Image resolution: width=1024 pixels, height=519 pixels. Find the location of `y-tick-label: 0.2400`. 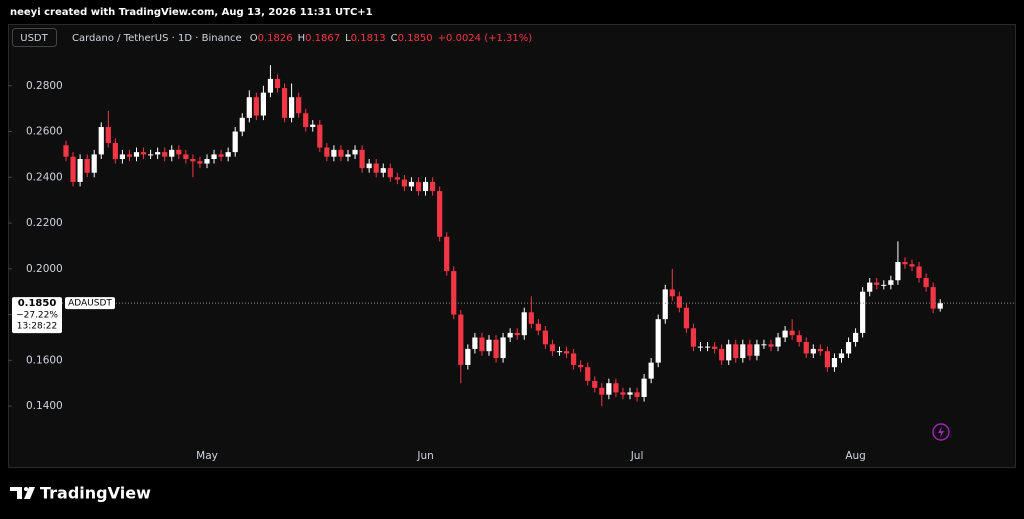

y-tick-label: 0.2400 is located at coordinates (44, 177).